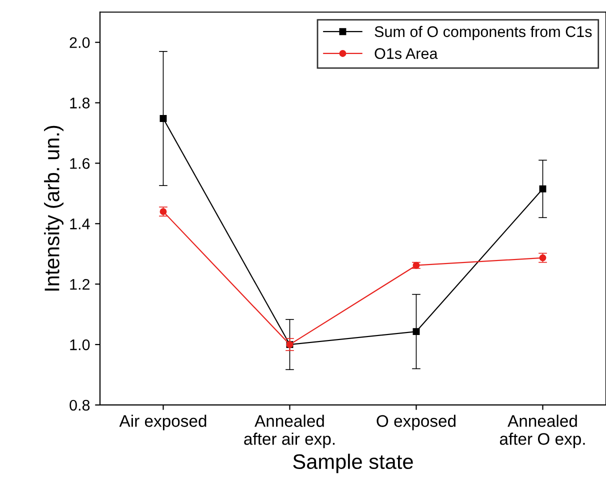 This screenshot has width=606, height=485. What do you see at coordinates (406, 53) in the screenshot?
I see `legend-label: O1s Area` at bounding box center [406, 53].